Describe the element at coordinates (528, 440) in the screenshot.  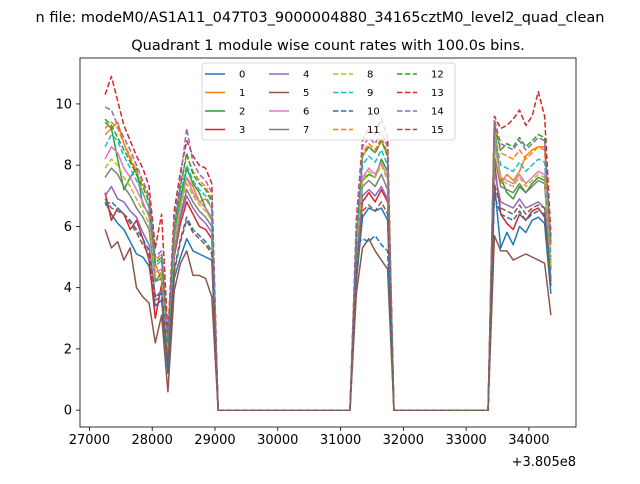
I see `x-tick-label: 34000` at that location.